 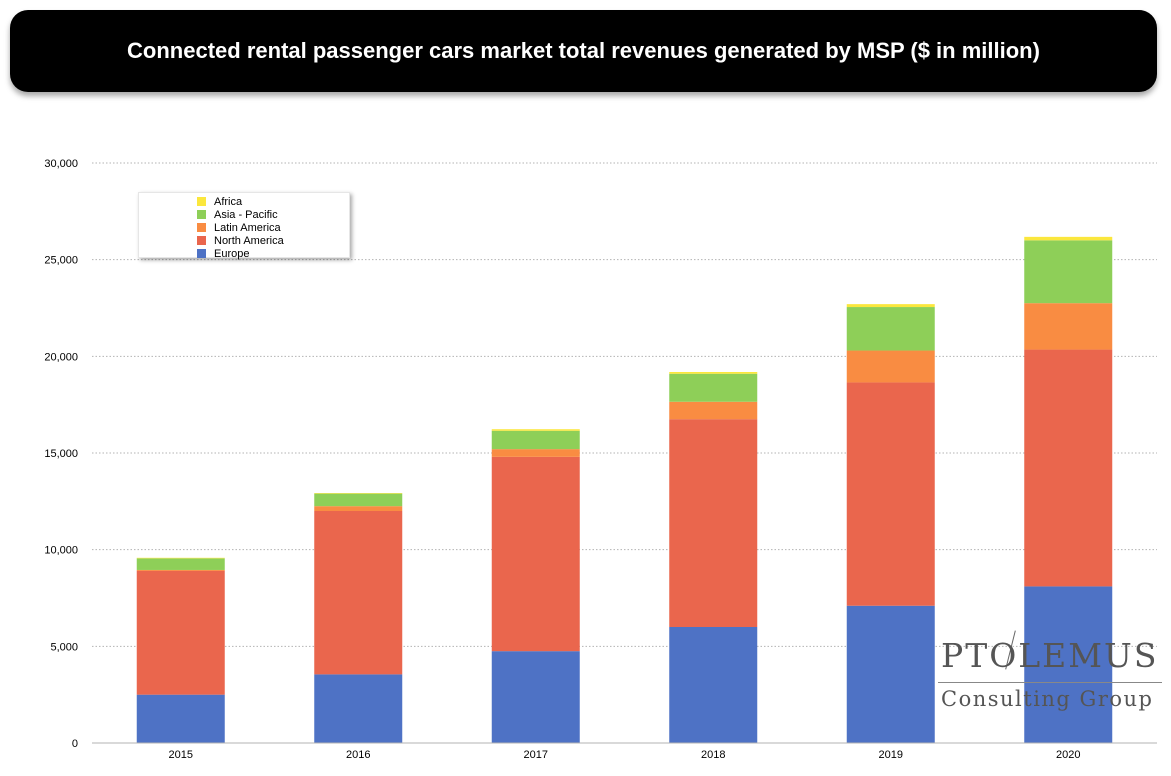 What do you see at coordinates (1047, 699) in the screenshot?
I see `logo-subtitle: Consulting Group` at bounding box center [1047, 699].